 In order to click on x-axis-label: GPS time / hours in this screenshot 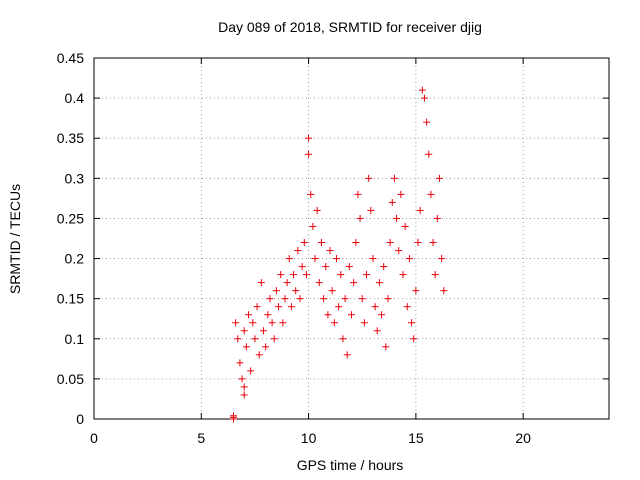, I will do `click(350, 465)`.